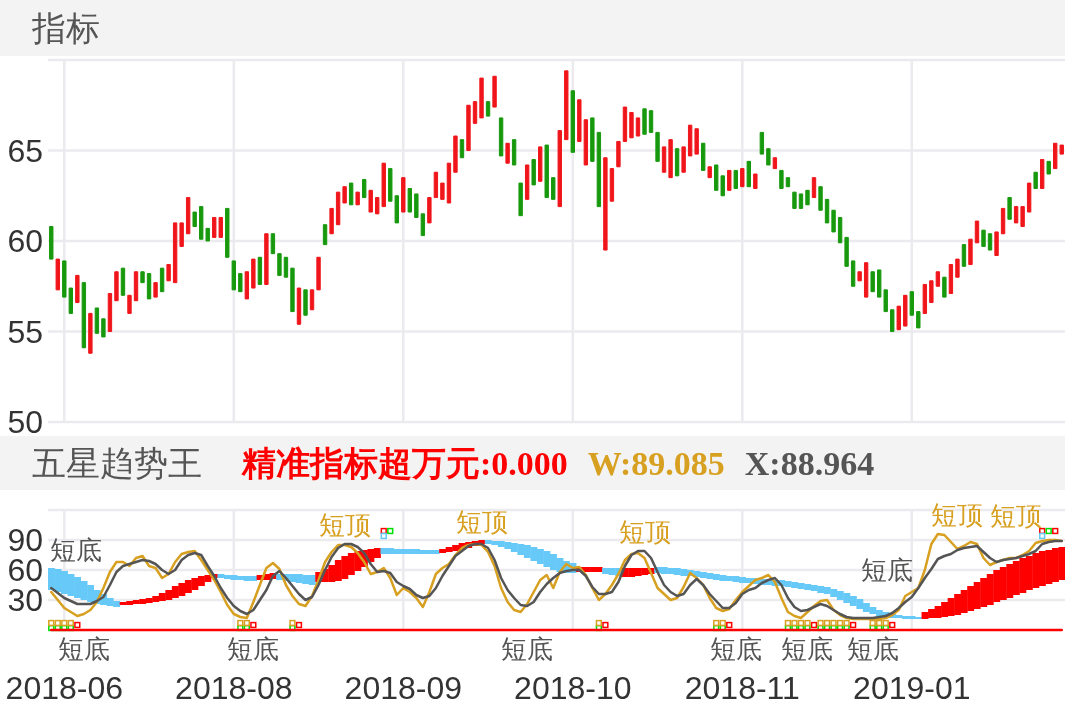  Describe the element at coordinates (25, 150) in the screenshot. I see `y-tick-label: 65` at that location.